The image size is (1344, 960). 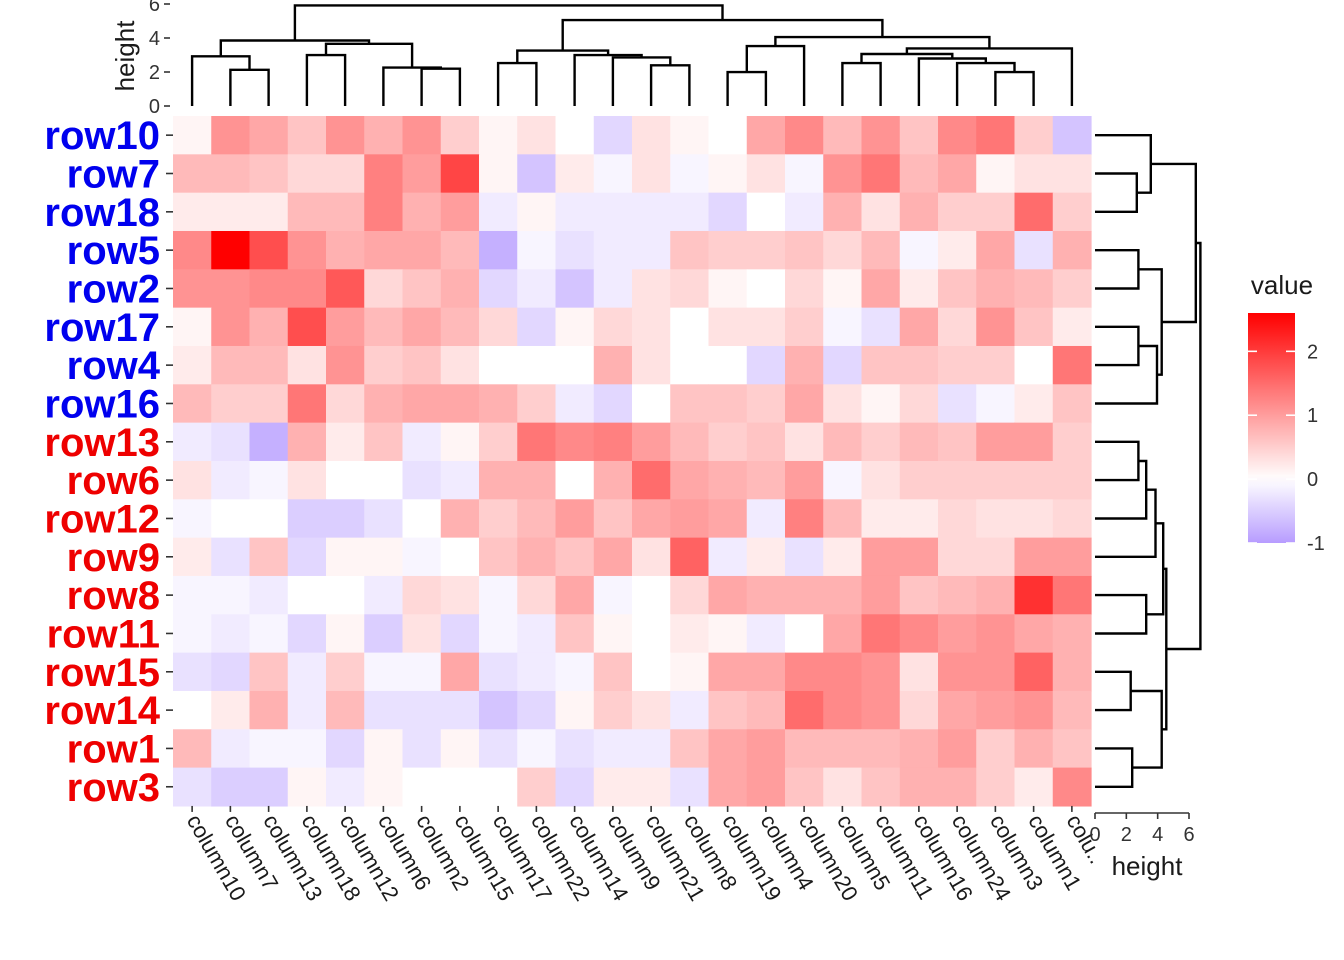 I want to click on heatmap-cell-row14-column13, so click(x=269, y=710).